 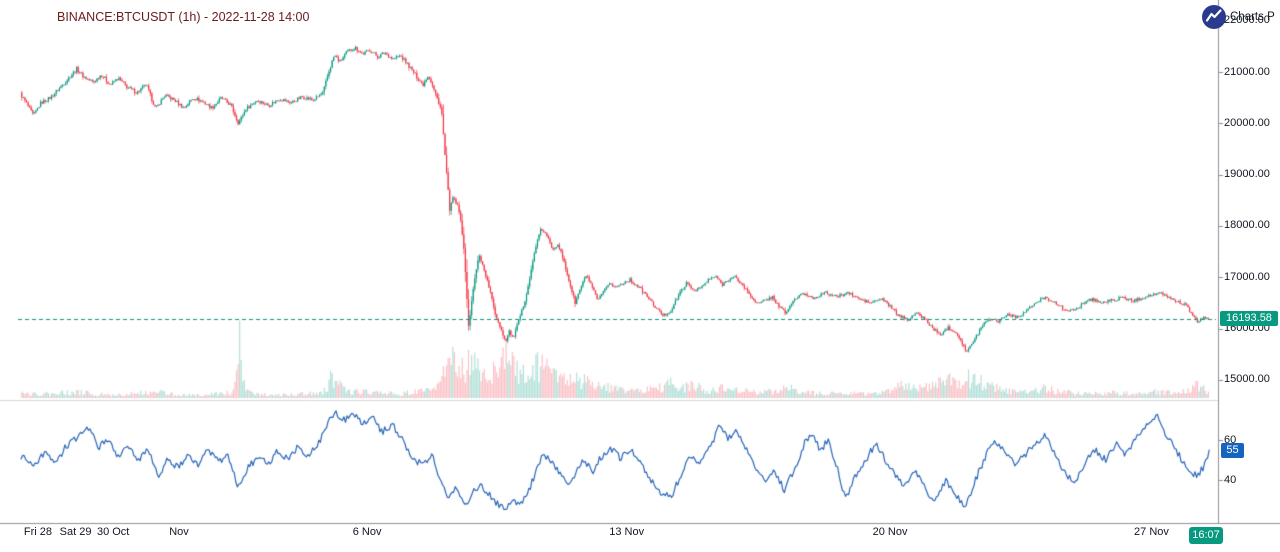 What do you see at coordinates (890, 532) in the screenshot?
I see `time-tick-20-nov: 20 Nov` at bounding box center [890, 532].